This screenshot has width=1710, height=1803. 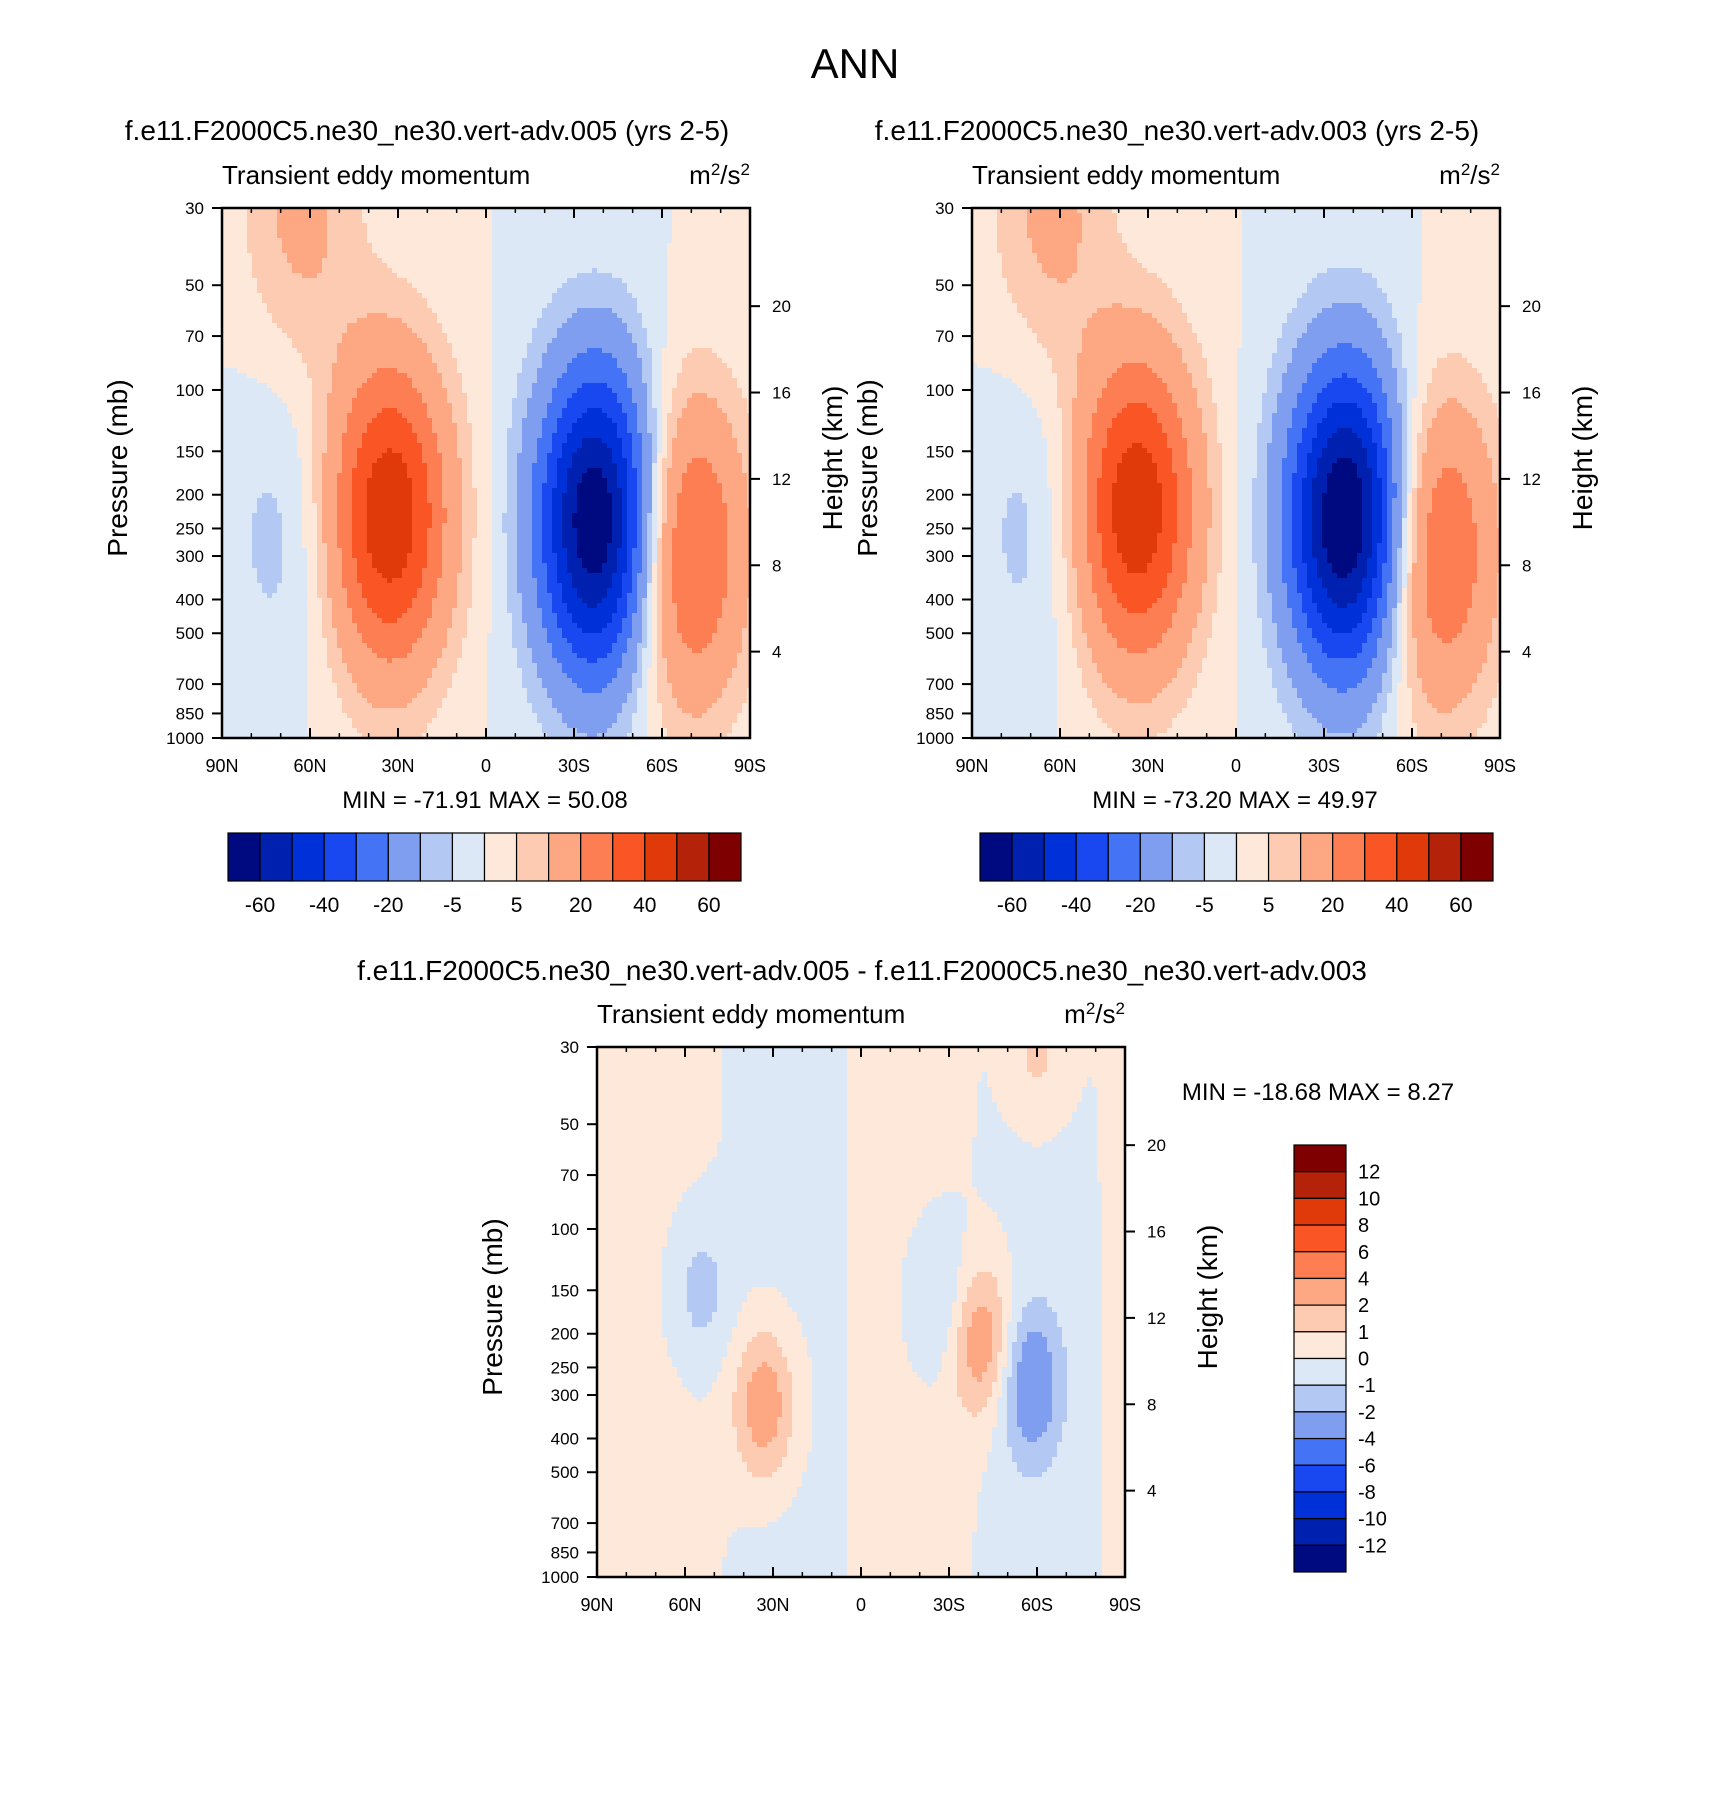 What do you see at coordinates (569, 1047) in the screenshot?
I see `y-tick-label: 30` at bounding box center [569, 1047].